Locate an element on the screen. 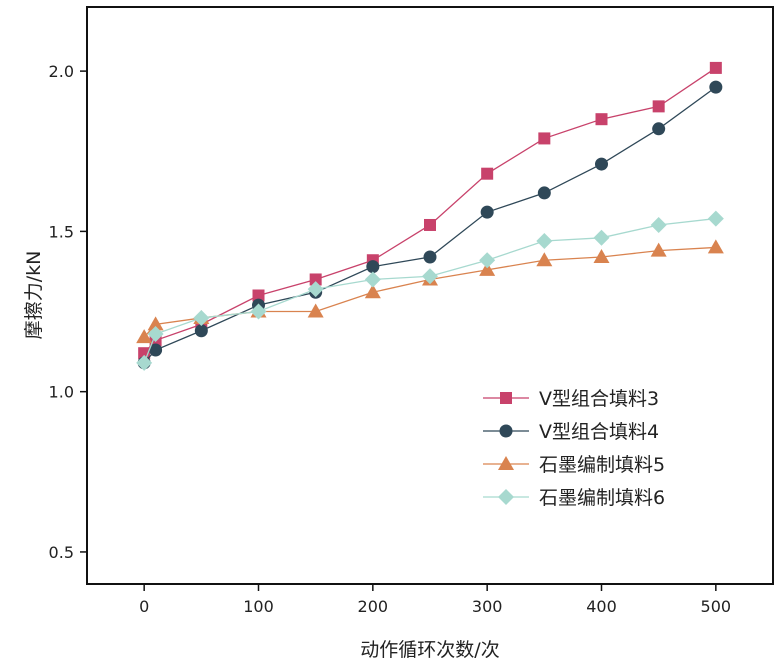  x-tick-label: 400 is located at coordinates (601, 606).